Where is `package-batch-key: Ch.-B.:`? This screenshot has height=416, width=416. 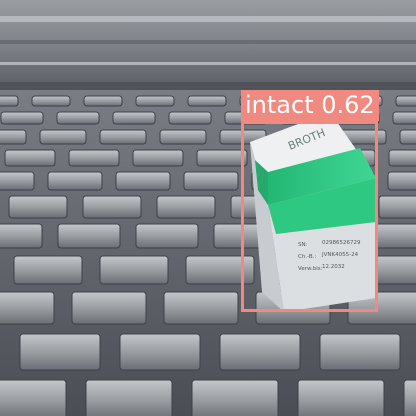 package-batch-key: Ch.-B.: is located at coordinates (307, 257).